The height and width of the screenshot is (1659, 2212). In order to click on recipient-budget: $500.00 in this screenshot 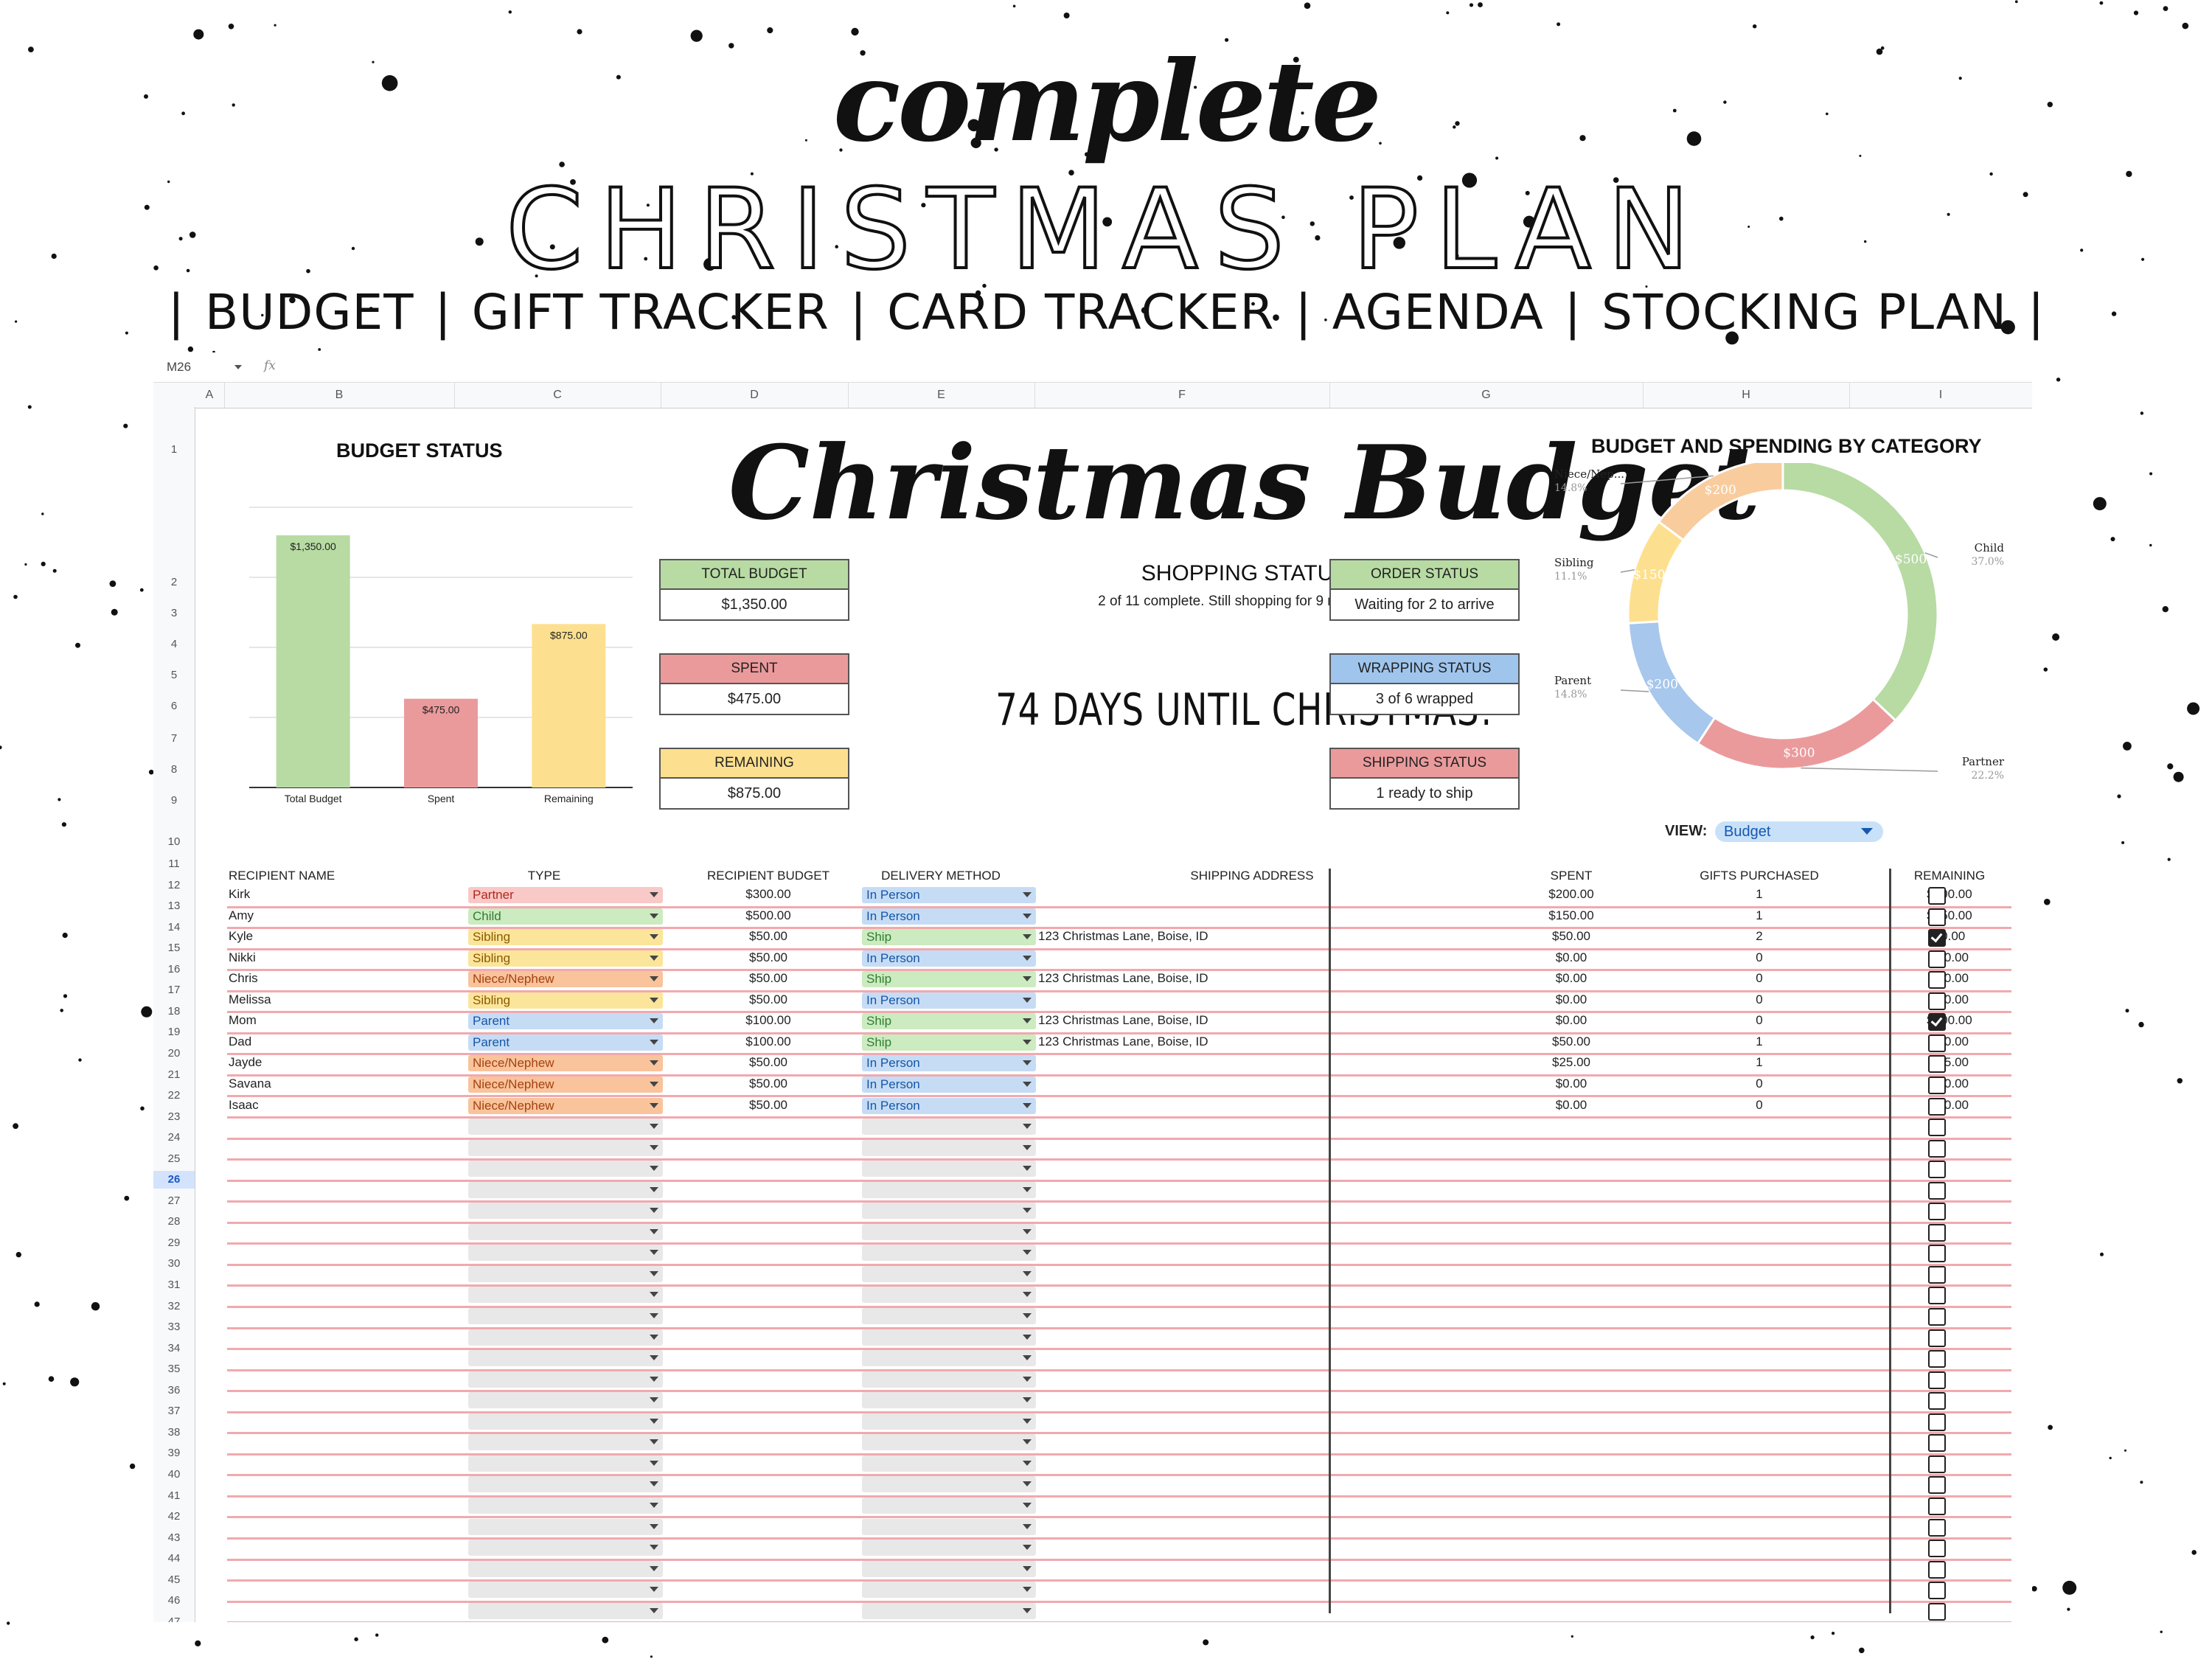, I will do `click(768, 915)`.